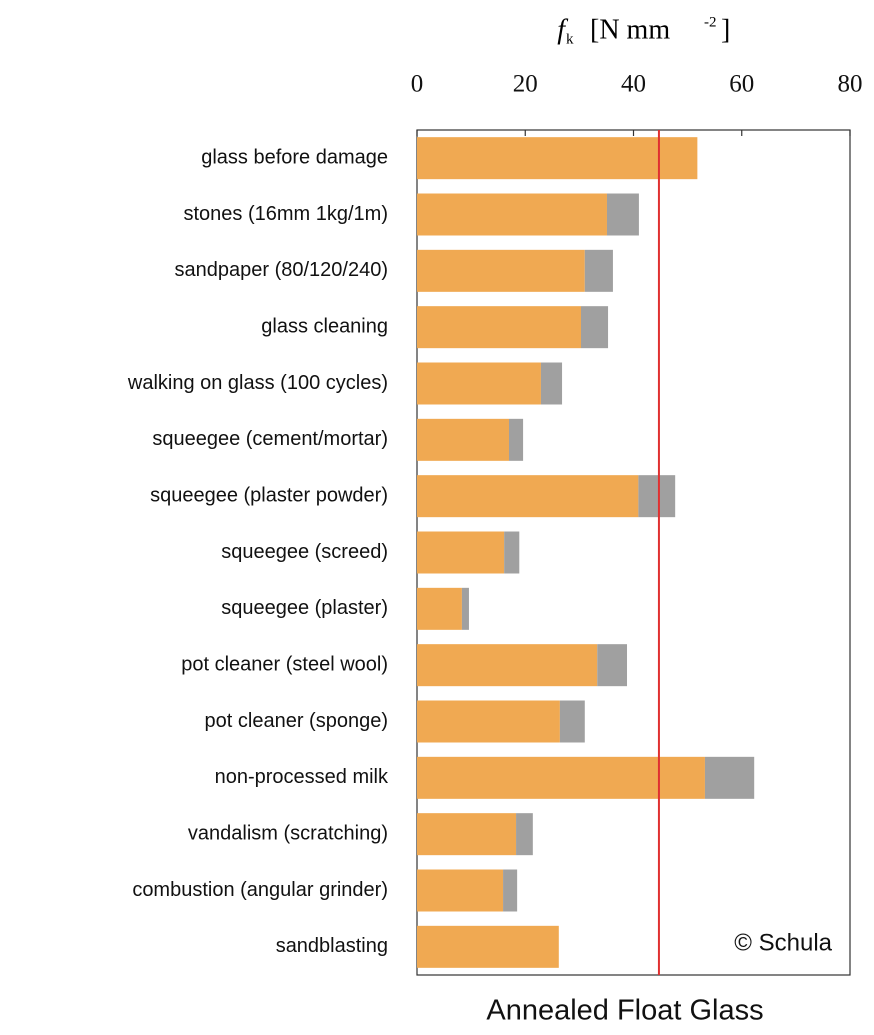 This screenshot has height=1035, width=874. I want to click on category-label: combustion (angular grinder), so click(260, 890).